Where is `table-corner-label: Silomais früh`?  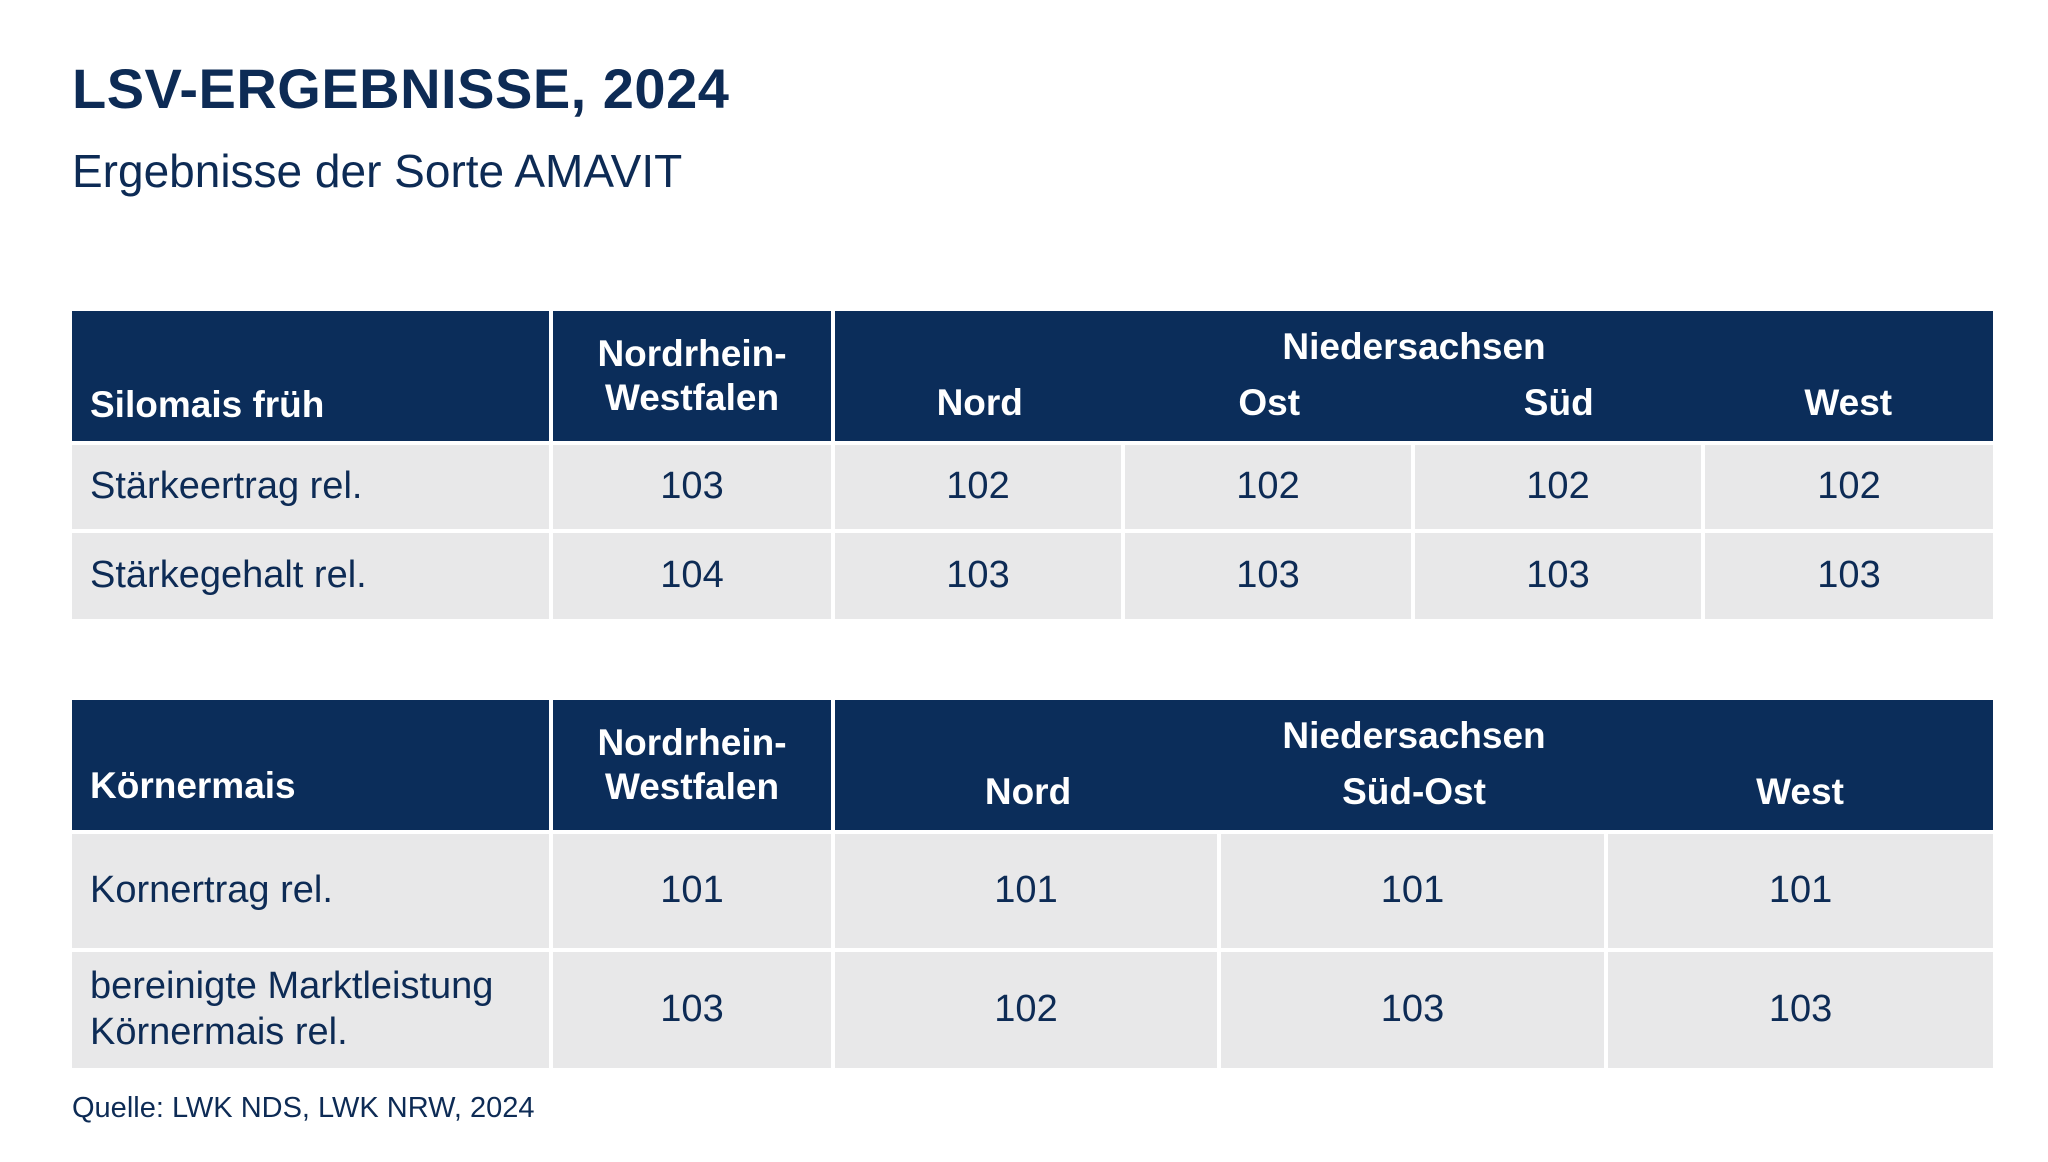 table-corner-label: Silomais früh is located at coordinates (312, 378).